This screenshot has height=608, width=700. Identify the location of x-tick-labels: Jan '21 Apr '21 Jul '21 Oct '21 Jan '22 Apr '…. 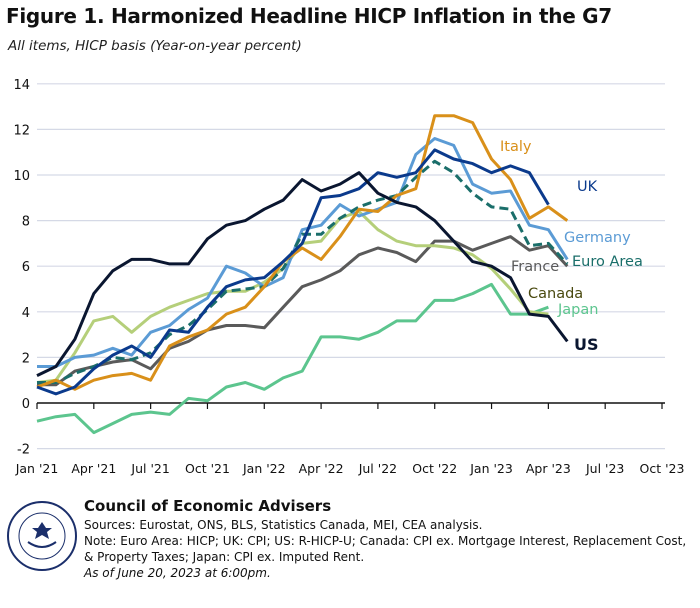
(350, 468).